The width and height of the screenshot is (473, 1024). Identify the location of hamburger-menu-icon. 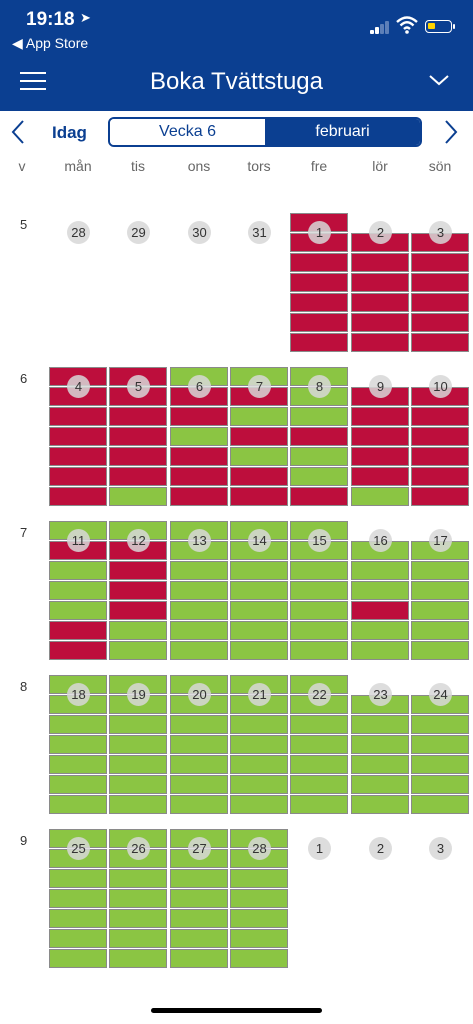
(33, 81).